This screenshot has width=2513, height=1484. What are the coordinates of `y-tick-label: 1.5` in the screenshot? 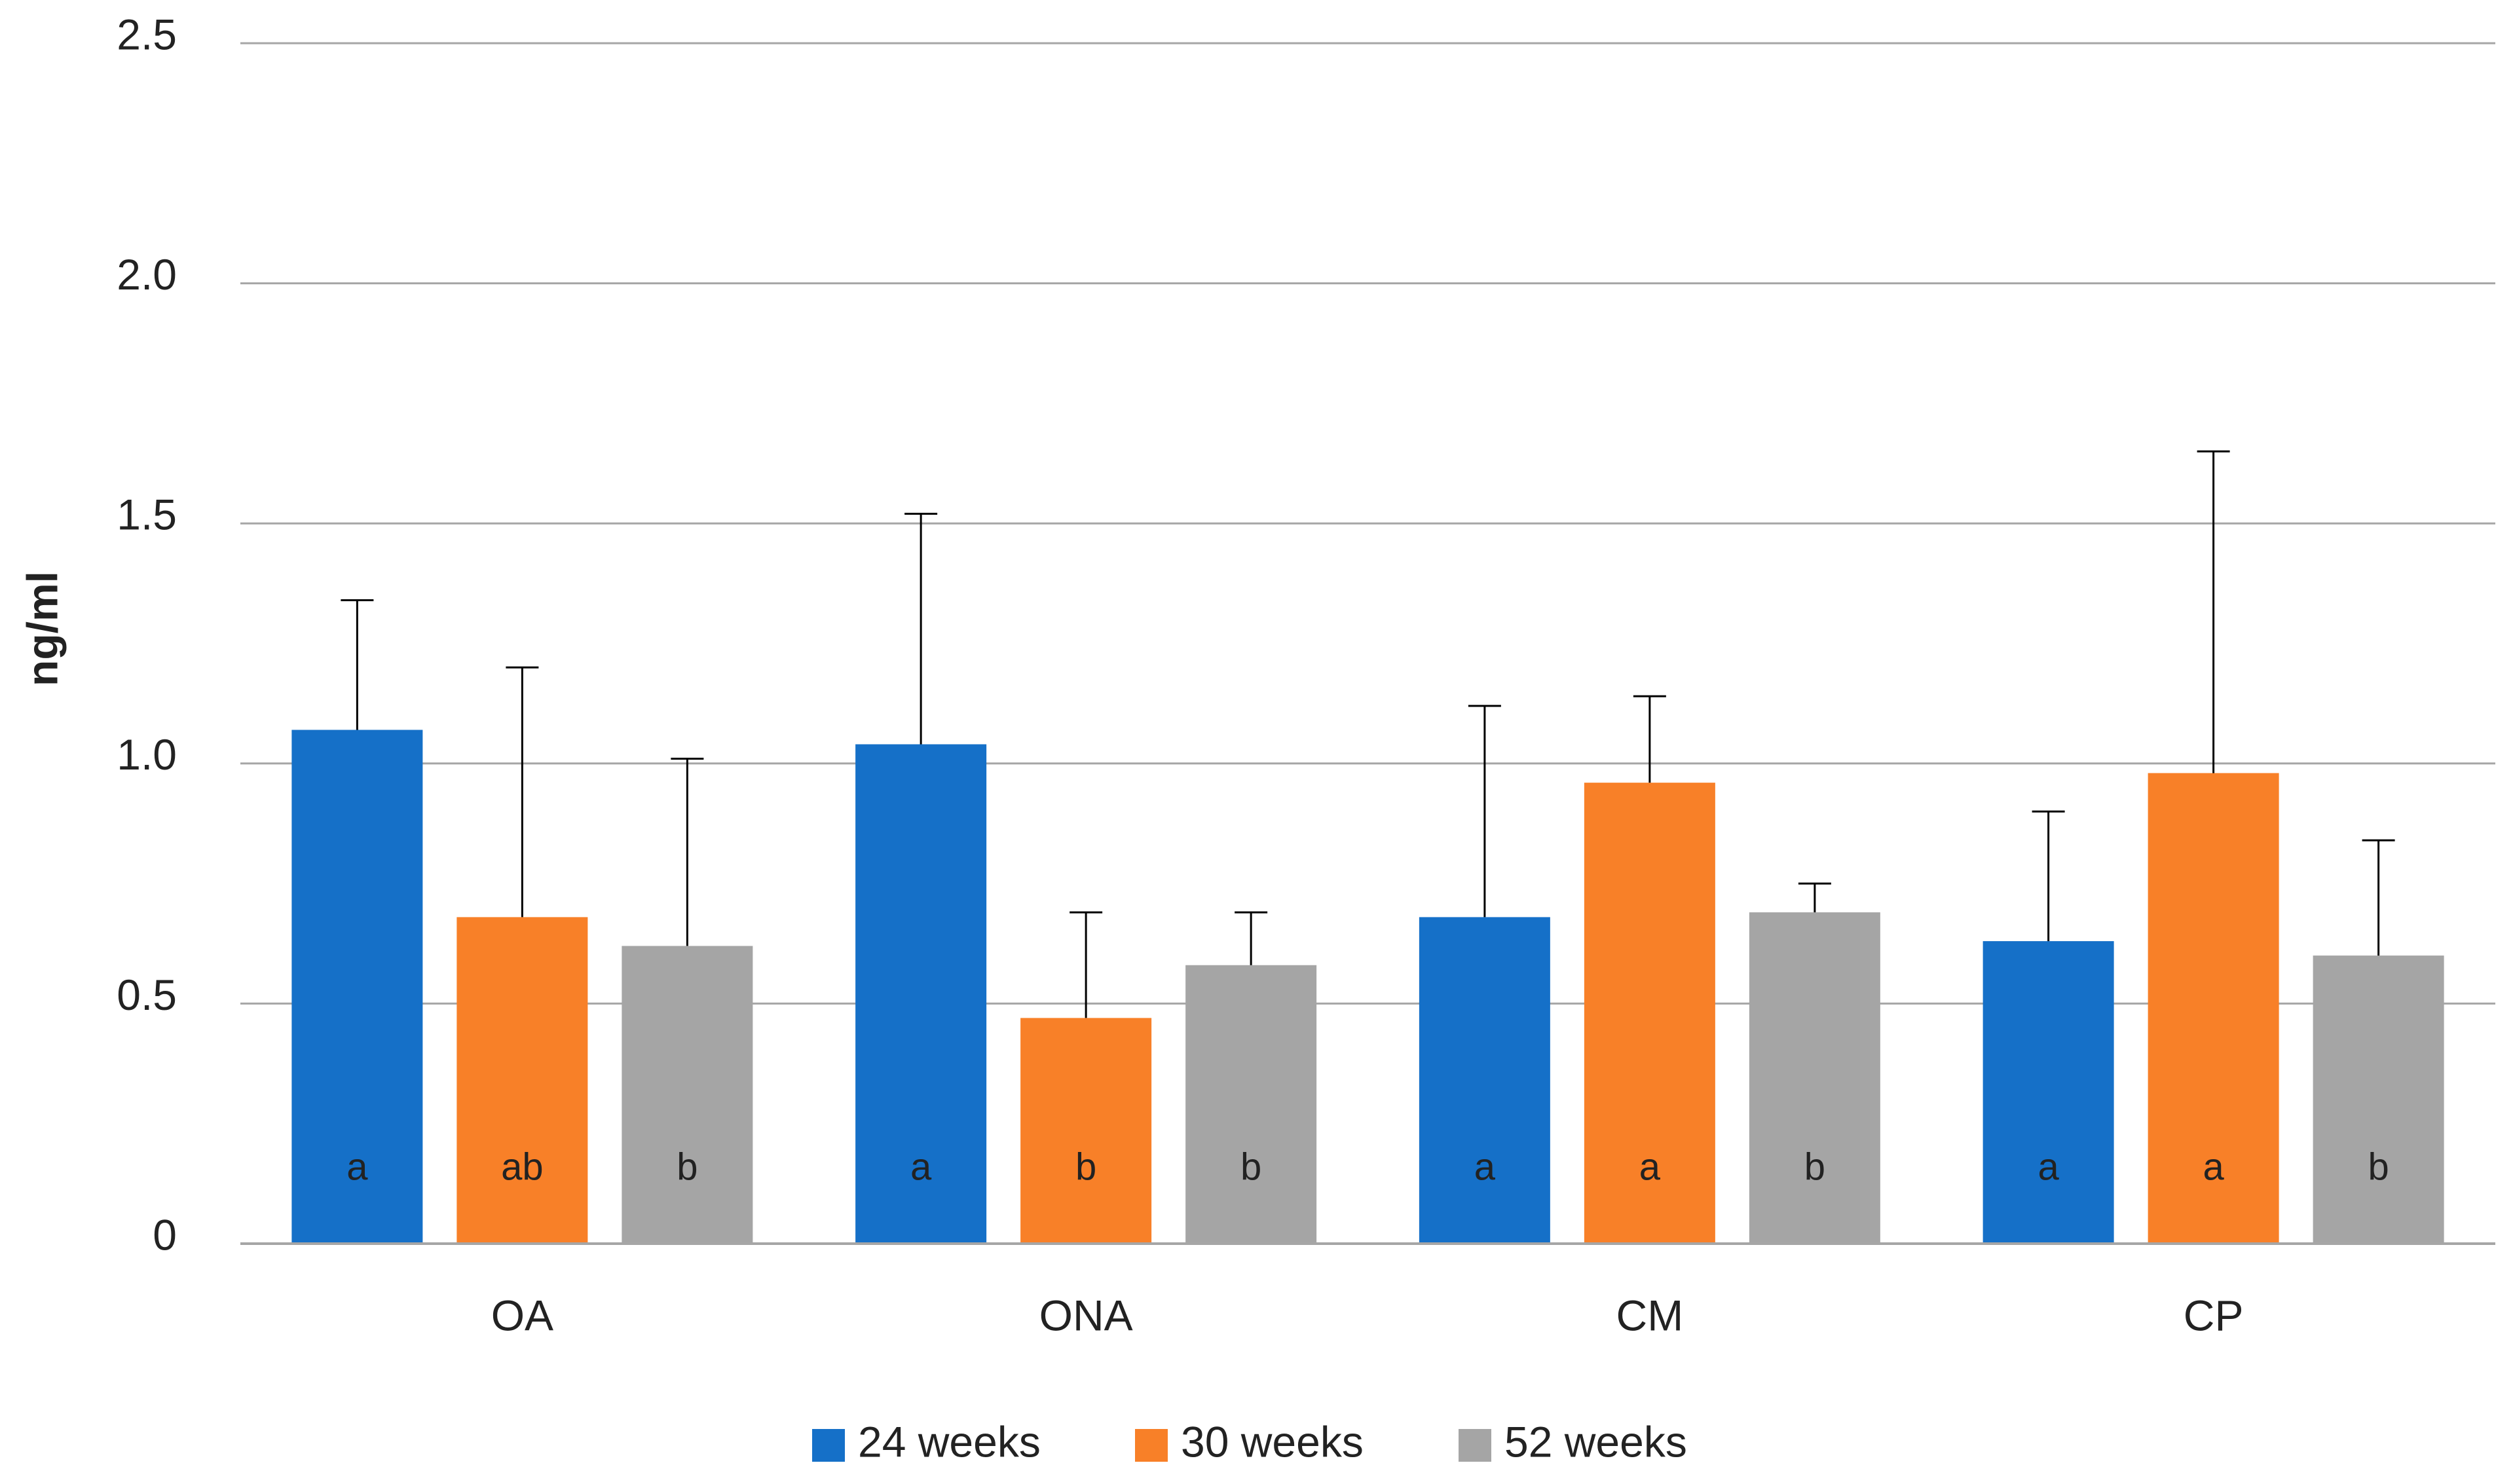 It's located at (147, 515).